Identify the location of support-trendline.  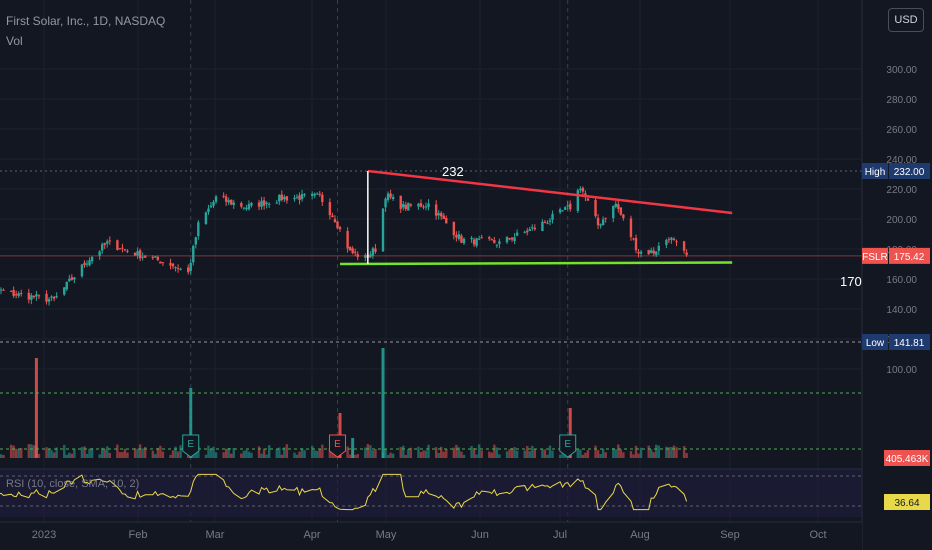
(536, 263).